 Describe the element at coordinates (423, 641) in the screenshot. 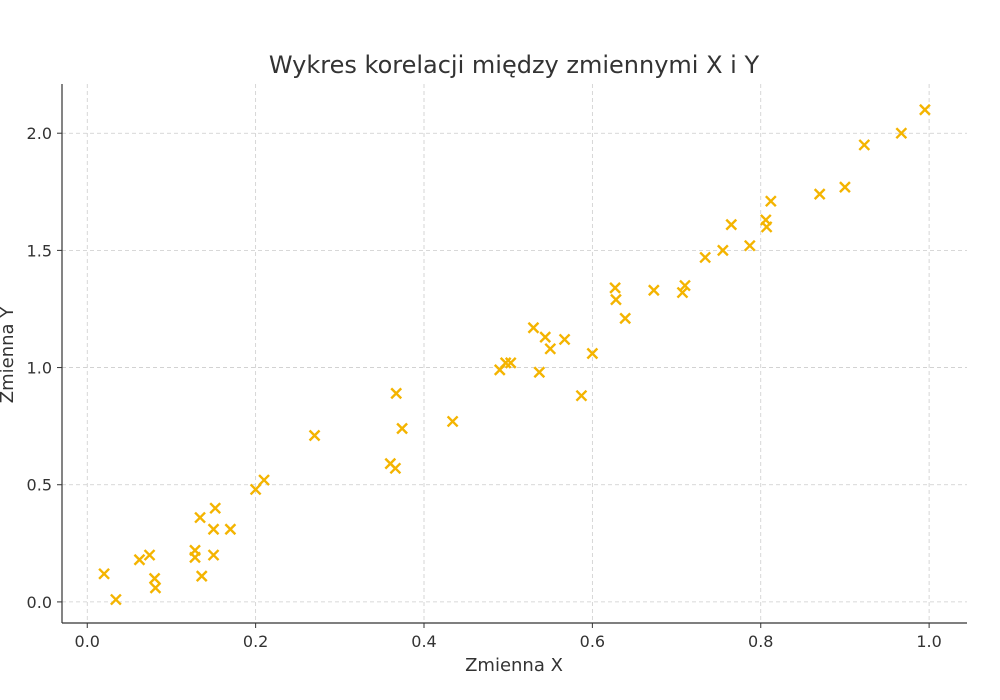

I see `x-tick-label: 0.4` at that location.